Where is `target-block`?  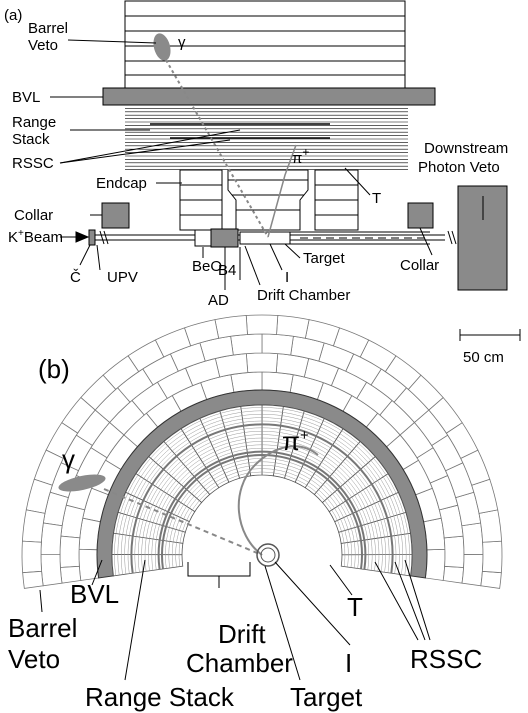
target-block is located at coordinates (265, 238).